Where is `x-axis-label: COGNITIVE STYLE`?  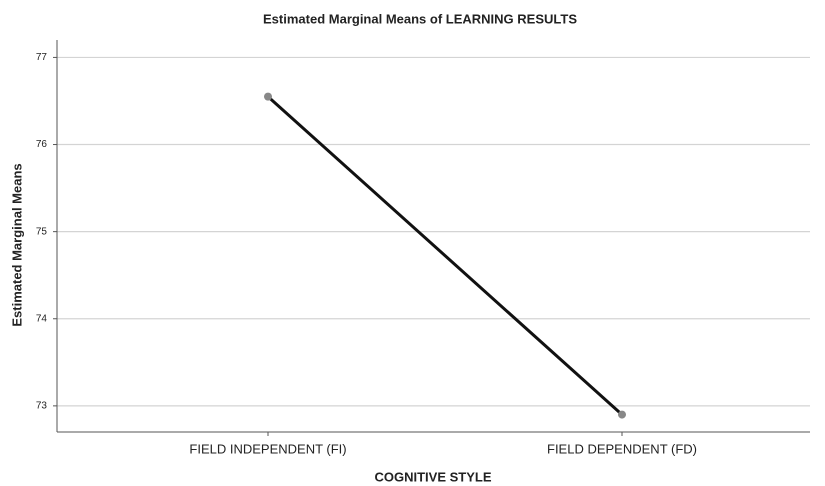
x-axis-label: COGNITIVE STYLE is located at coordinates (432, 476).